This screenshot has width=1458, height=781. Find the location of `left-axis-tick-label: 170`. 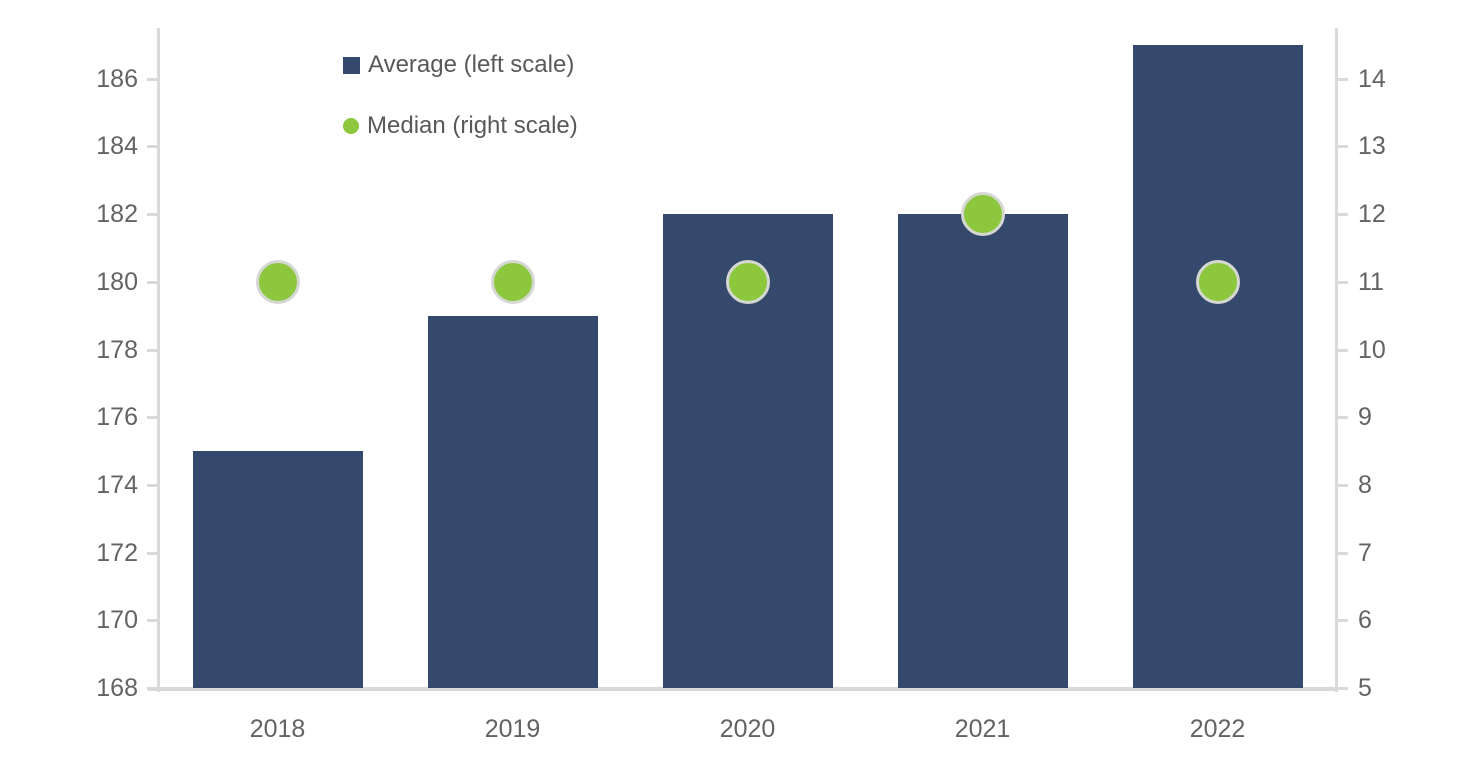

left-axis-tick-label: 170 is located at coordinates (117, 620).